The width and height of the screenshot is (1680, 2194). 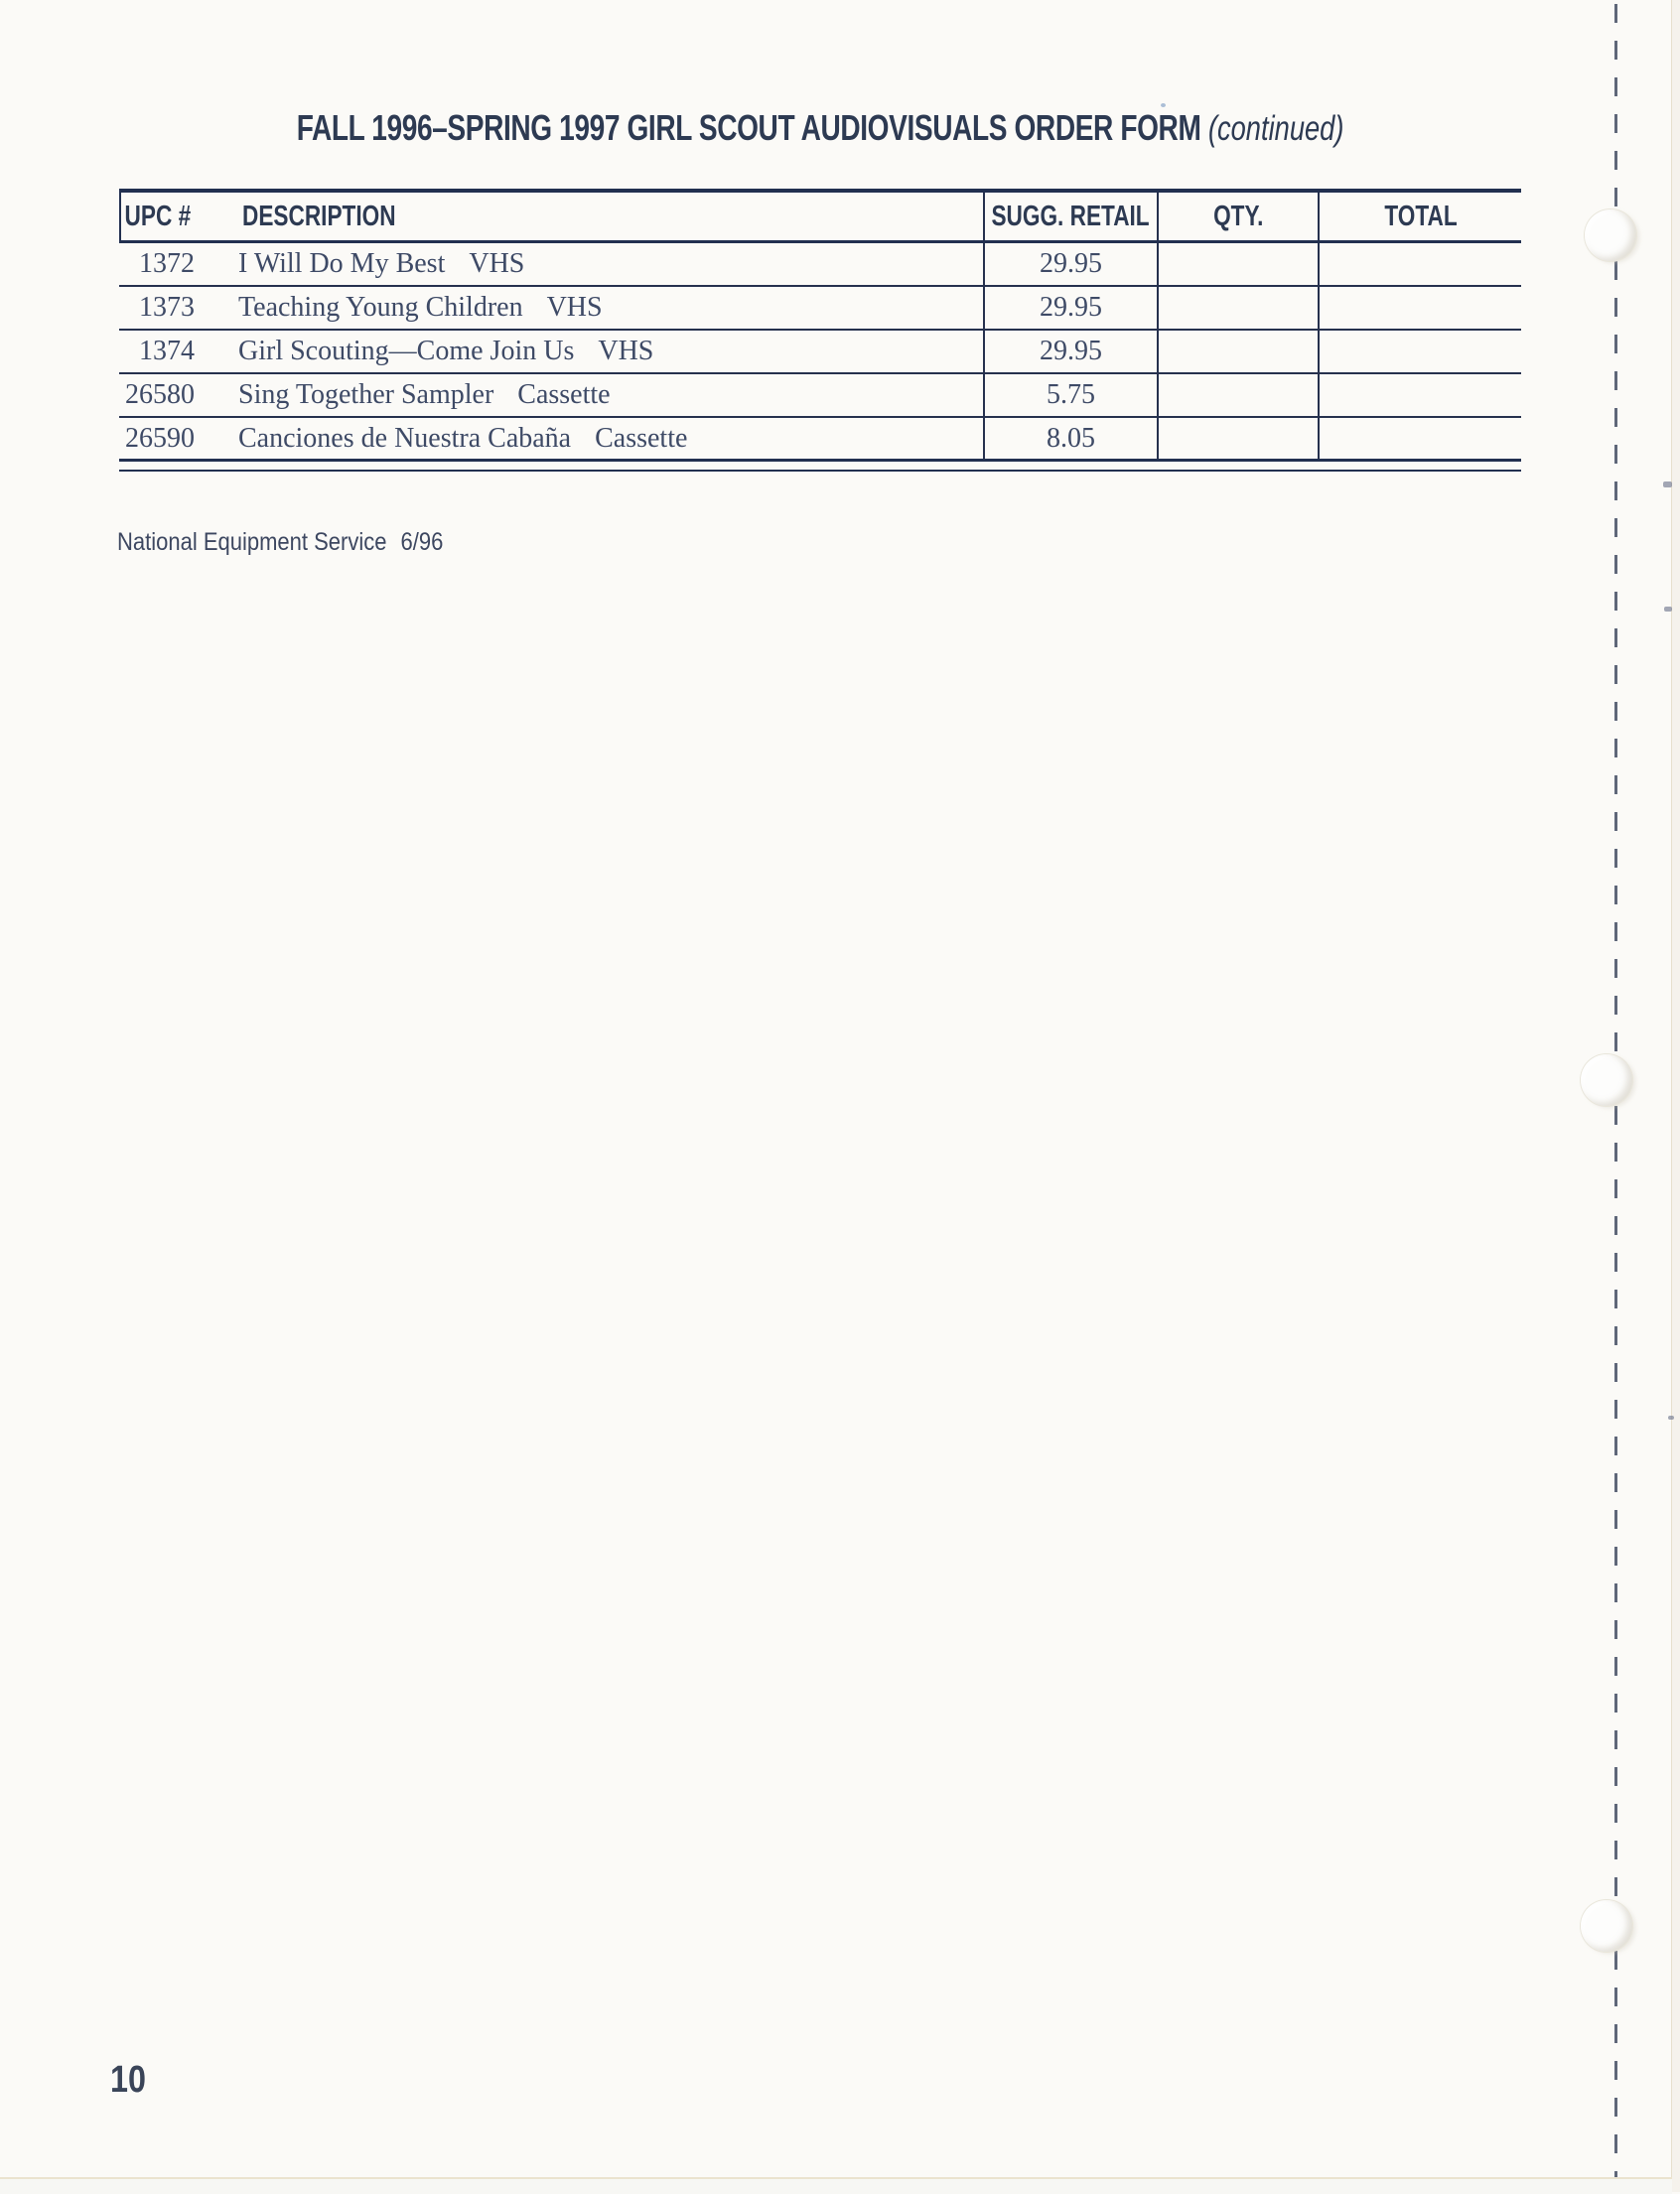 I want to click on upc-cell: 26580, so click(x=160, y=394).